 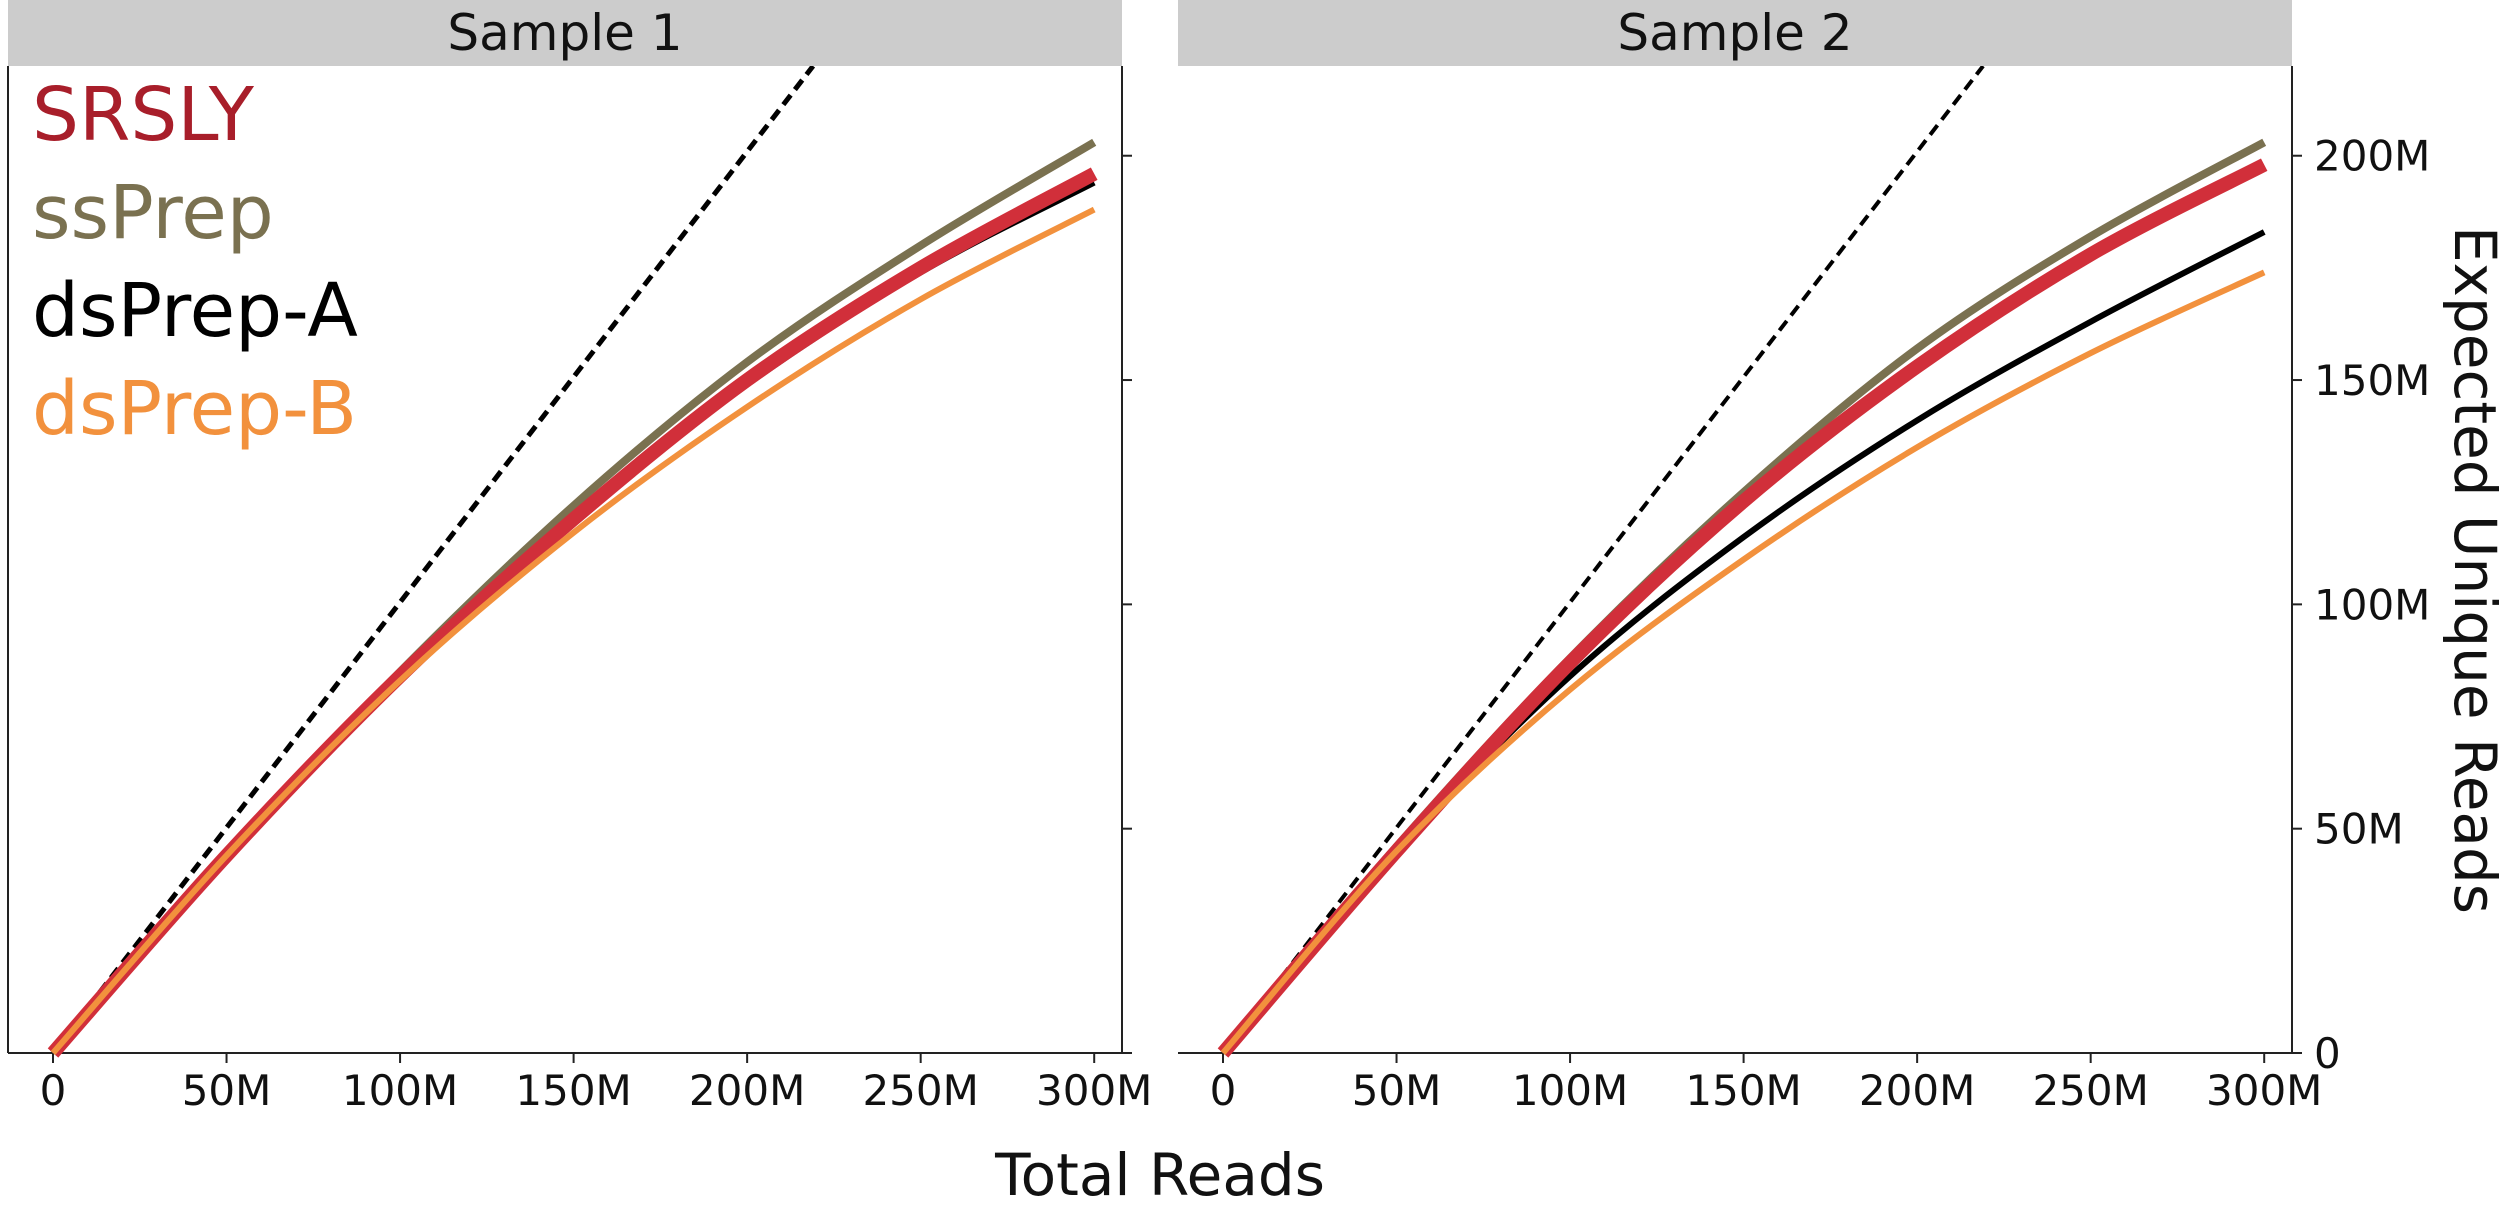 I want to click on legend-entry-ssprep: ssPrep, so click(x=153, y=213).